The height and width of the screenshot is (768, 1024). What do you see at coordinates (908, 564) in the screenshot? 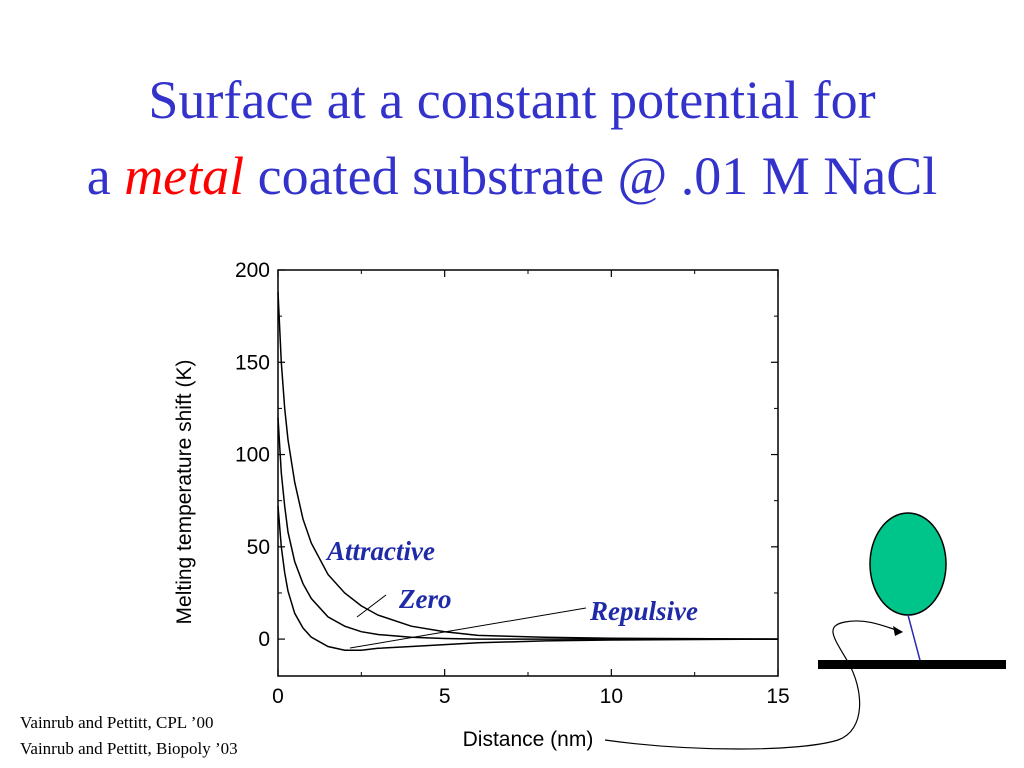
I see `molecule-bead` at bounding box center [908, 564].